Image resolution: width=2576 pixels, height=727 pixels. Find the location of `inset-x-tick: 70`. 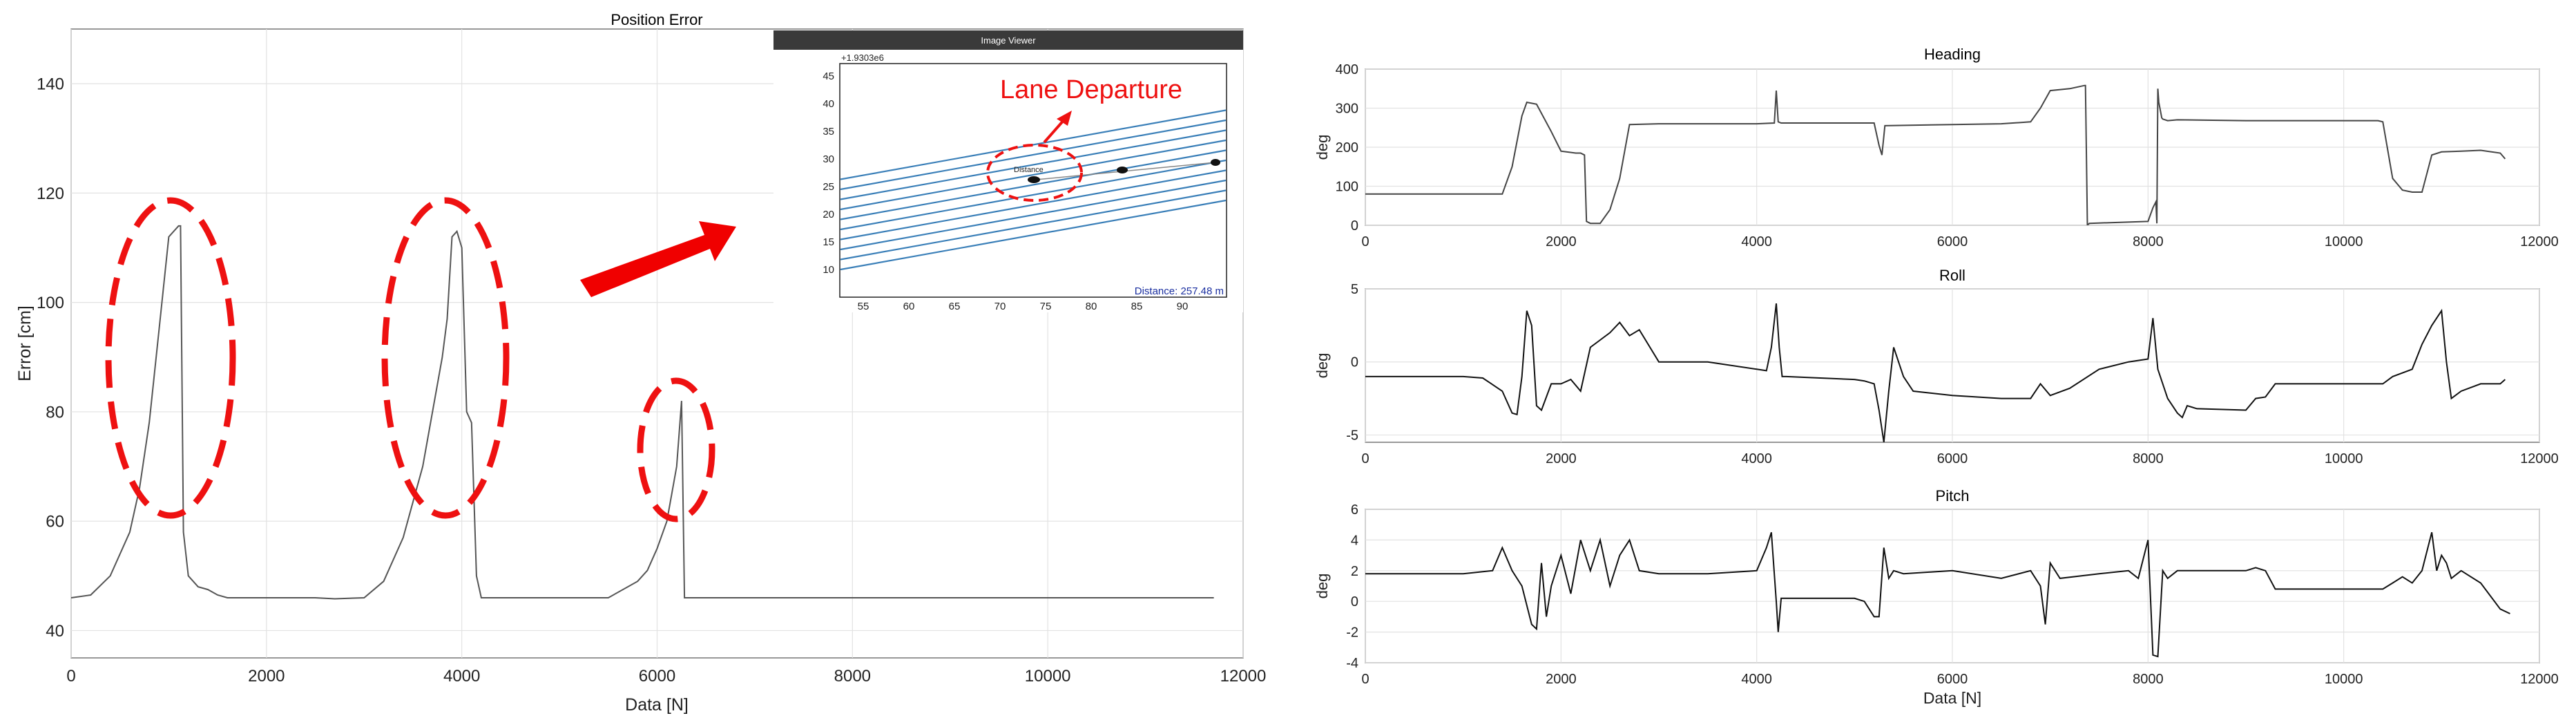

inset-x-tick: 70 is located at coordinates (1000, 306).